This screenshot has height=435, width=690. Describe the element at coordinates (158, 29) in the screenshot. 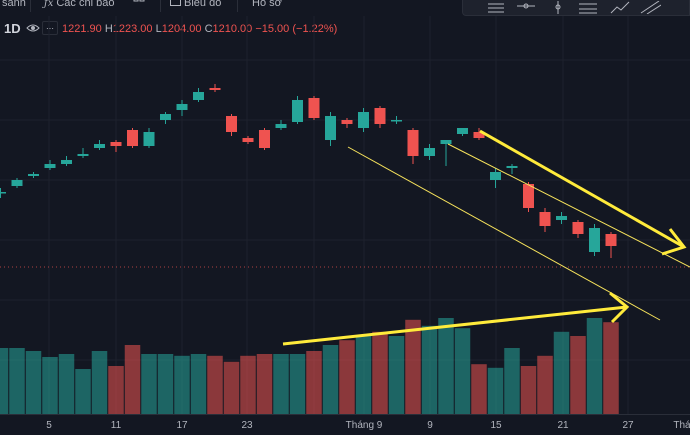

I see `low-label: L` at that location.